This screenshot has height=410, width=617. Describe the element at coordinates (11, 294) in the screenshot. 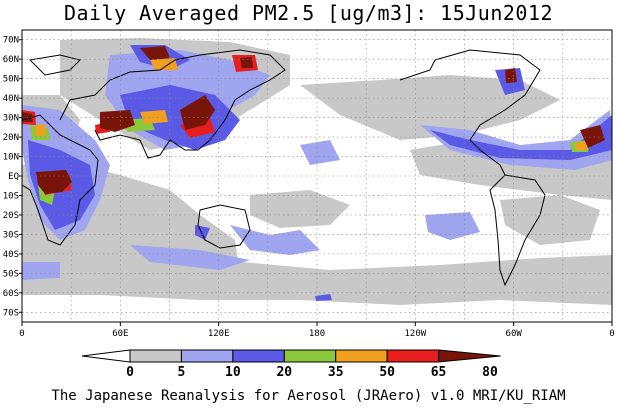

I see `lat-label: 60S` at that location.